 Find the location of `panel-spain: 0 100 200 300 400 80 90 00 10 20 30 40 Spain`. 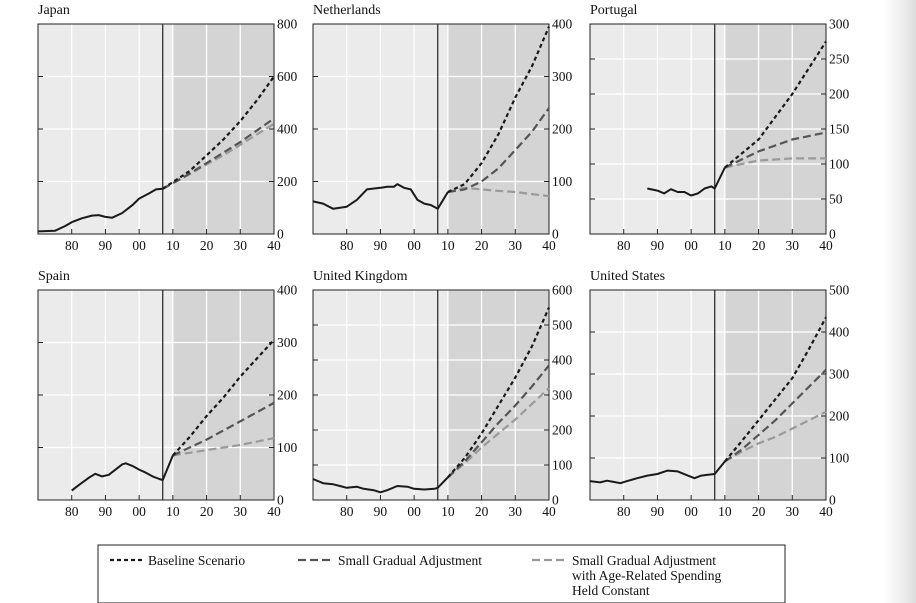

panel-spain: 0 100 200 300 400 80 90 00 10 20 30 40 Spain is located at coordinates (167, 394).